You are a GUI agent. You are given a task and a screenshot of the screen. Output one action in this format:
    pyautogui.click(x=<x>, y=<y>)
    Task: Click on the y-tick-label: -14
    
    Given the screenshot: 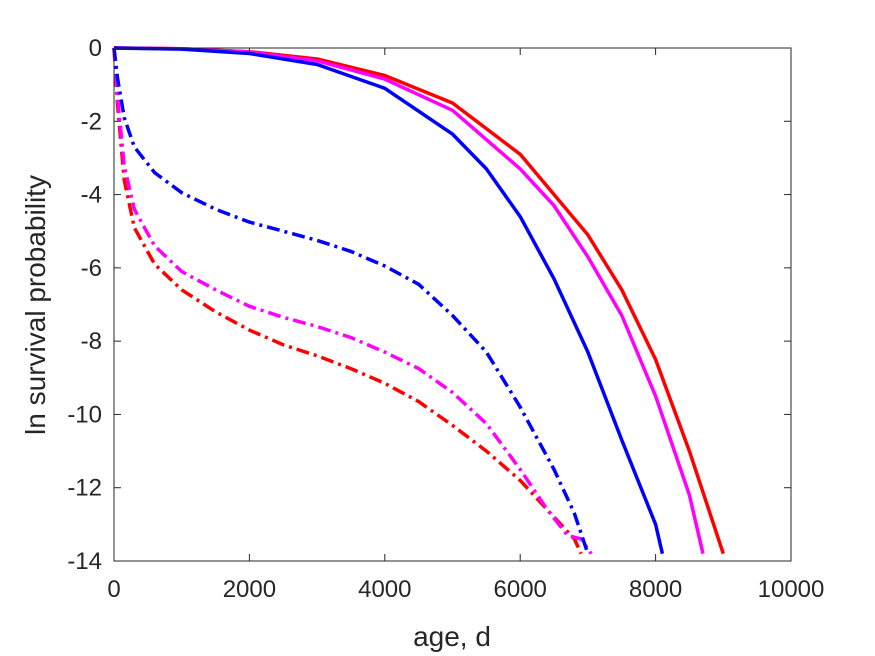 What is the action you would take?
    pyautogui.click(x=84, y=561)
    